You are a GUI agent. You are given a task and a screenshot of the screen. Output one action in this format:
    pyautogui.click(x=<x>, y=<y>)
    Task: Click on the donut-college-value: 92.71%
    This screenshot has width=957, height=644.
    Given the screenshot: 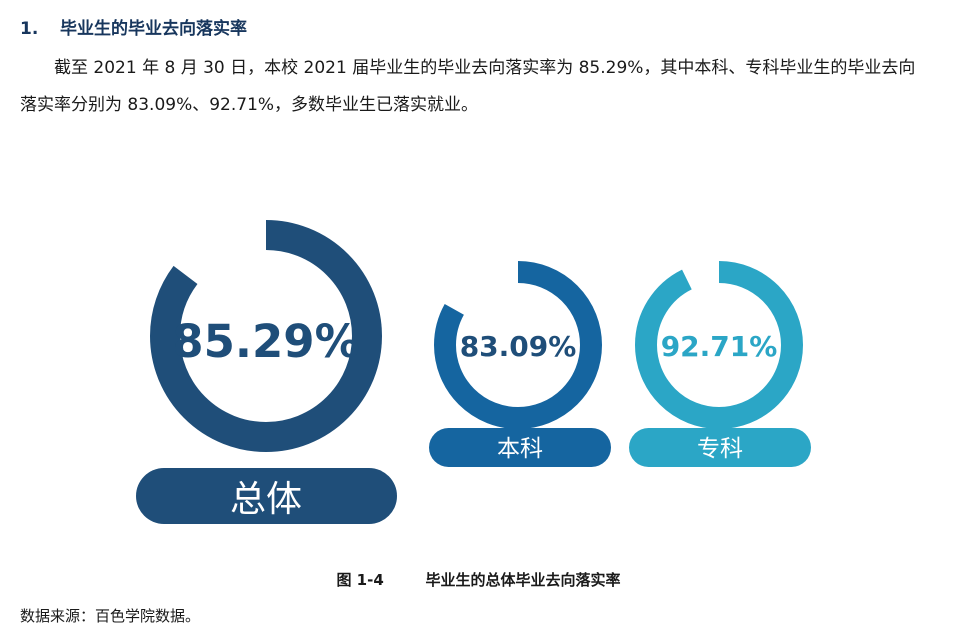 What is the action you would take?
    pyautogui.click(x=719, y=346)
    